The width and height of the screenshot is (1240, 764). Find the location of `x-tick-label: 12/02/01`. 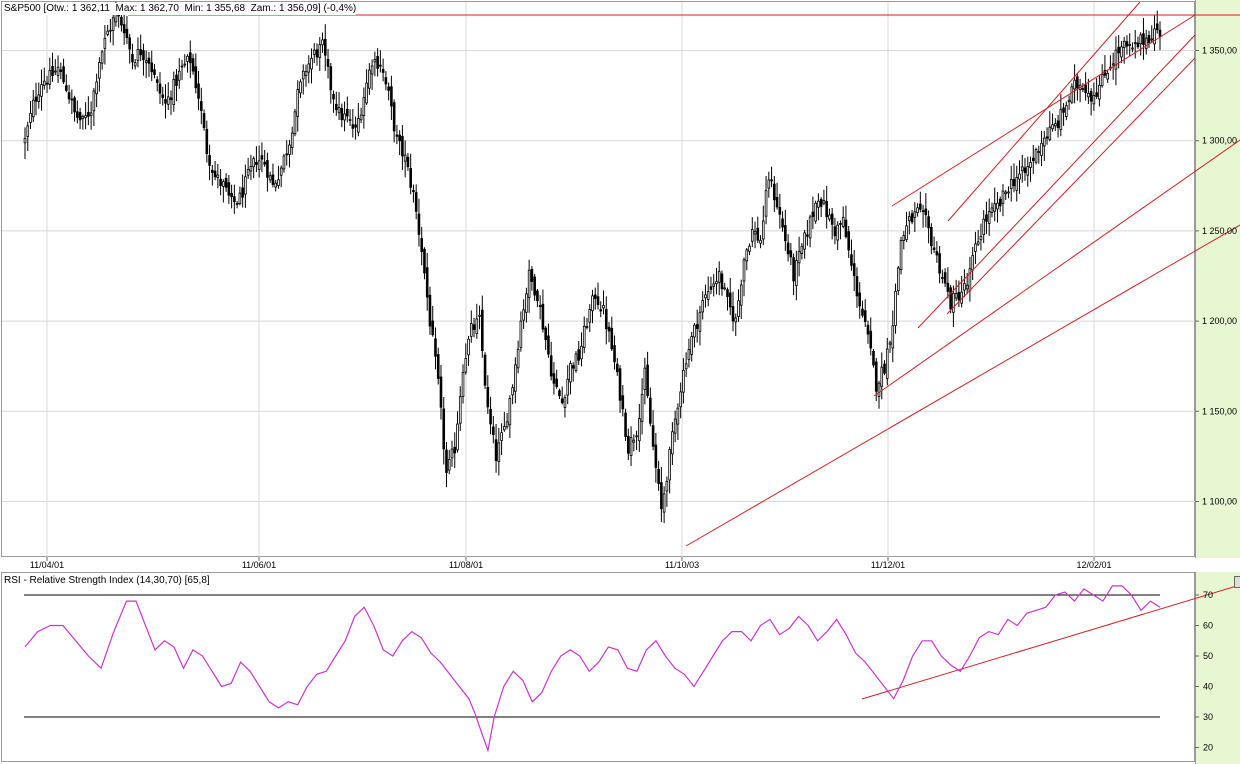

x-tick-label: 12/02/01 is located at coordinates (1093, 565).